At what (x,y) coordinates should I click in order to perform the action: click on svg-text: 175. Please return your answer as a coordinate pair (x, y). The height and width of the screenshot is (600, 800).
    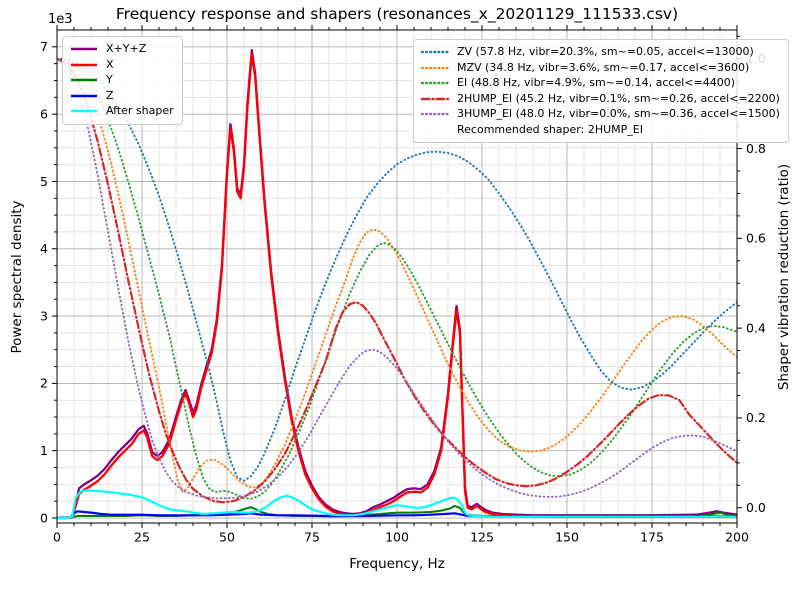
    Looking at the image, I should click on (652, 537).